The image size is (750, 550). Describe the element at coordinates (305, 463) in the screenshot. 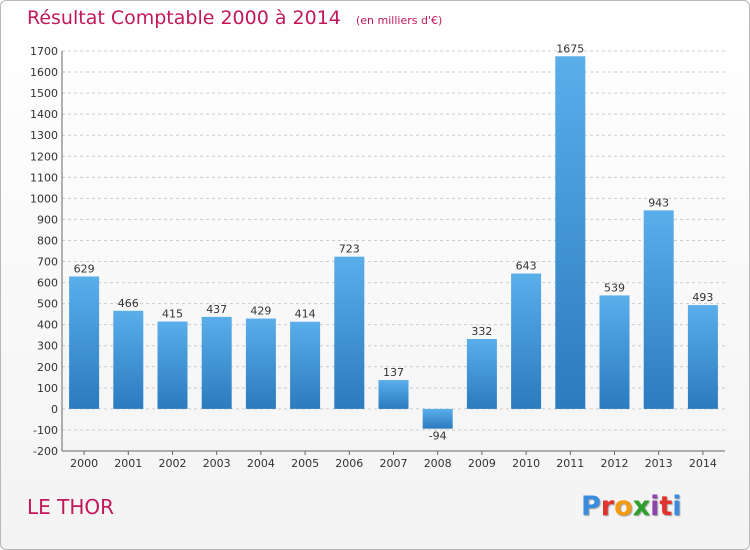

I see `x-tick-label: 2005` at that location.